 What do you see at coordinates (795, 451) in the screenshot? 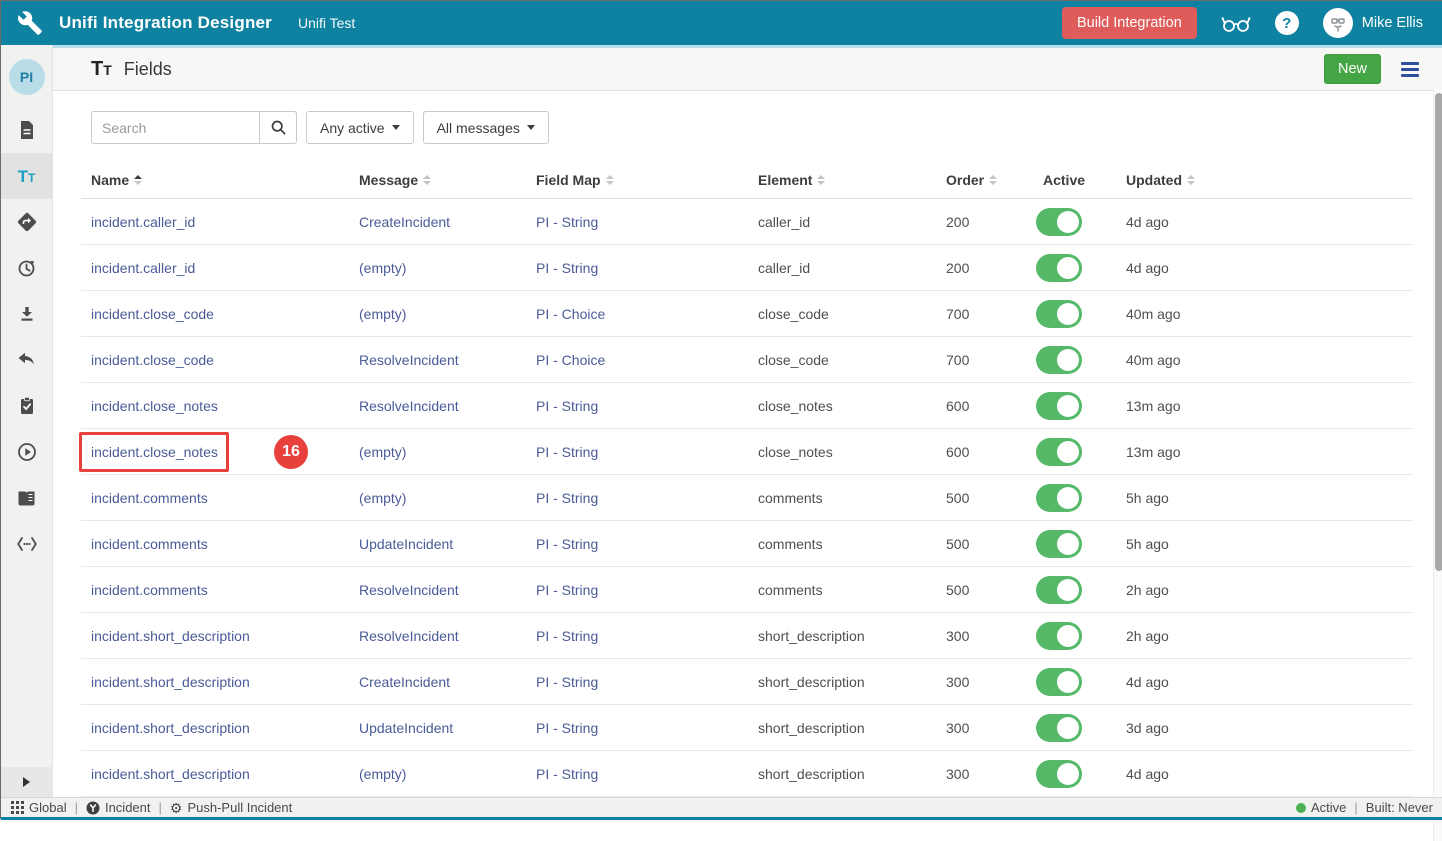
I see `element-value: close_notes` at bounding box center [795, 451].